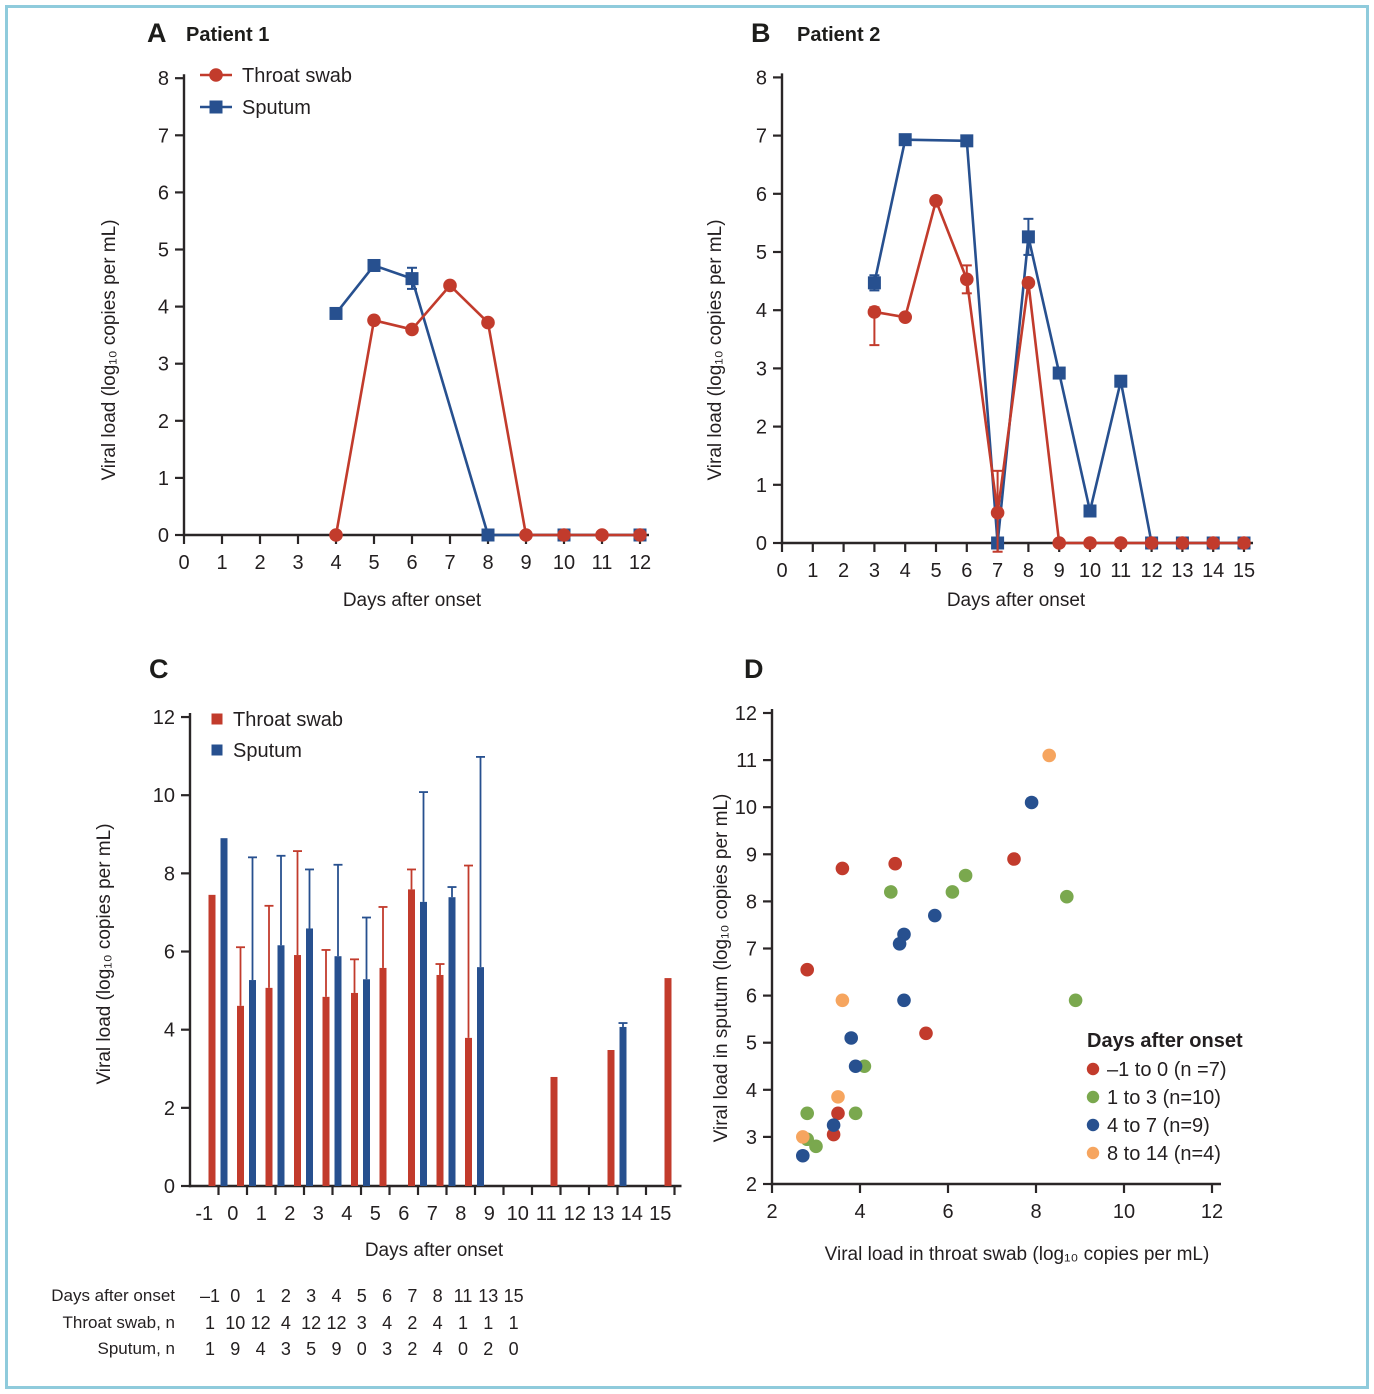  Describe the element at coordinates (163, 136) in the screenshot. I see `tick-label: 7` at that location.